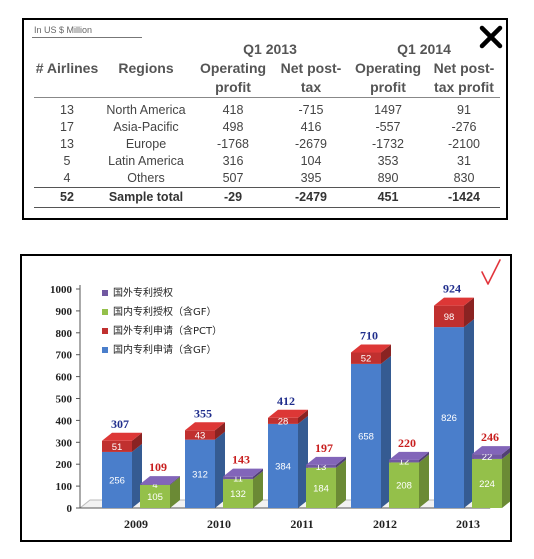 The height and width of the screenshot is (559, 534). Describe the element at coordinates (67, 178) in the screenshot. I see `cell-airlines: 4` at that location.